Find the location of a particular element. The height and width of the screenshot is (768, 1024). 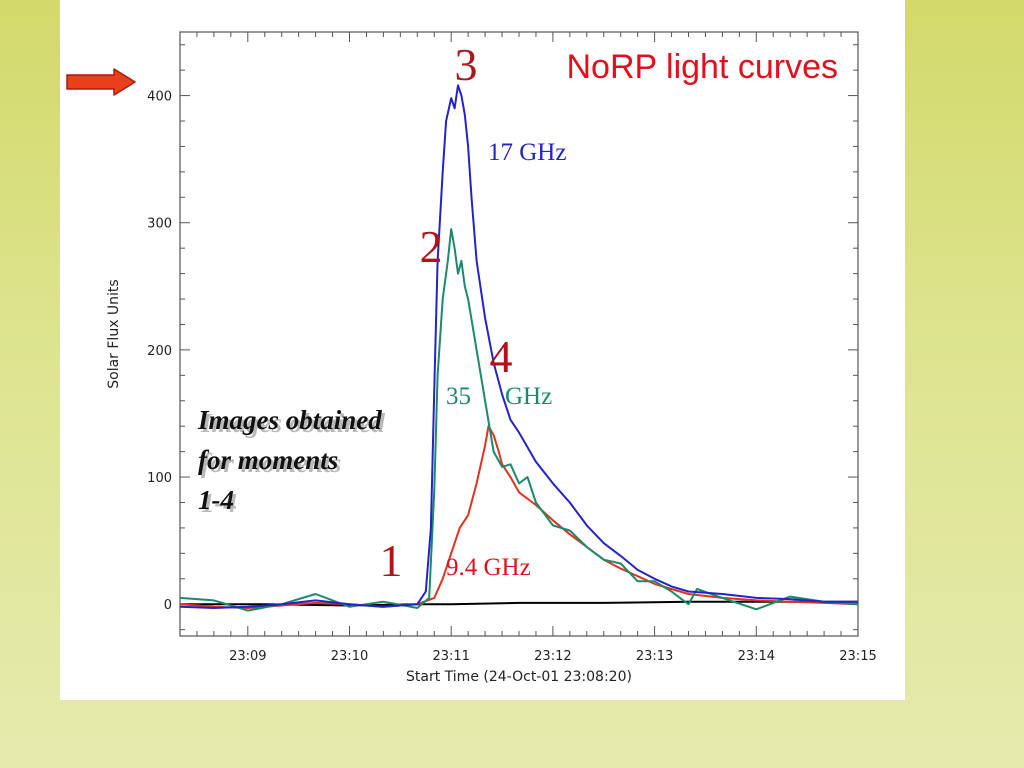

freq-35ghz-number: 35 is located at coordinates (458, 396).